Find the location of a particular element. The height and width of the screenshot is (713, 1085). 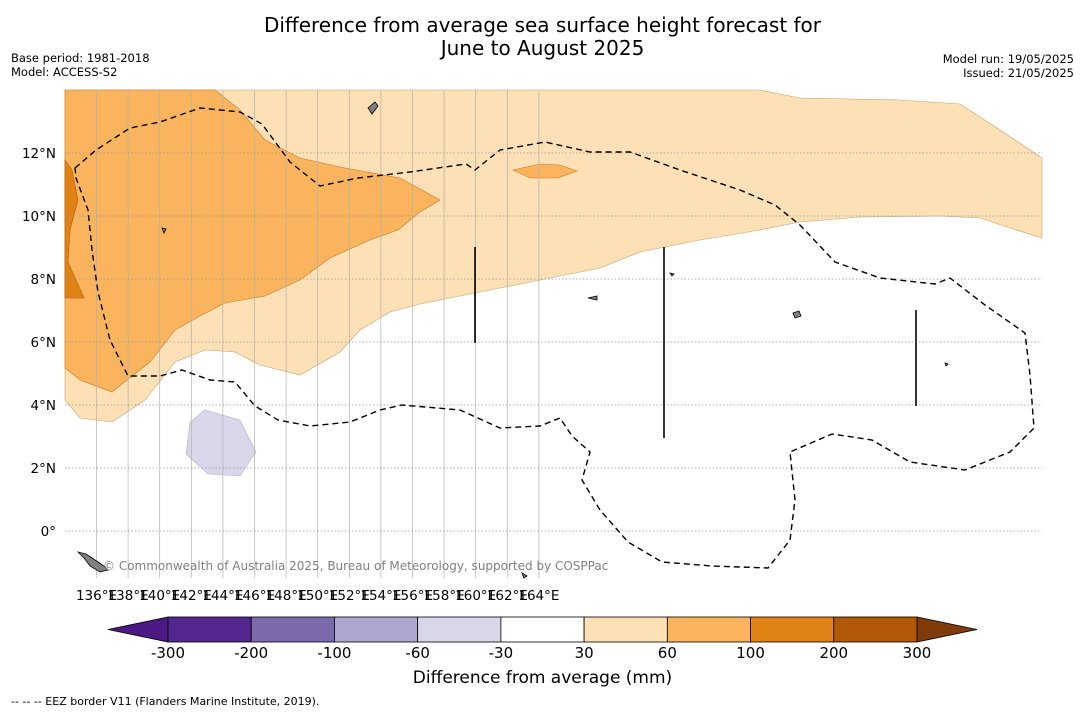

run-info: Model run: 19/05/2025 Issued: 21/05/2025 is located at coordinates (1008, 66).